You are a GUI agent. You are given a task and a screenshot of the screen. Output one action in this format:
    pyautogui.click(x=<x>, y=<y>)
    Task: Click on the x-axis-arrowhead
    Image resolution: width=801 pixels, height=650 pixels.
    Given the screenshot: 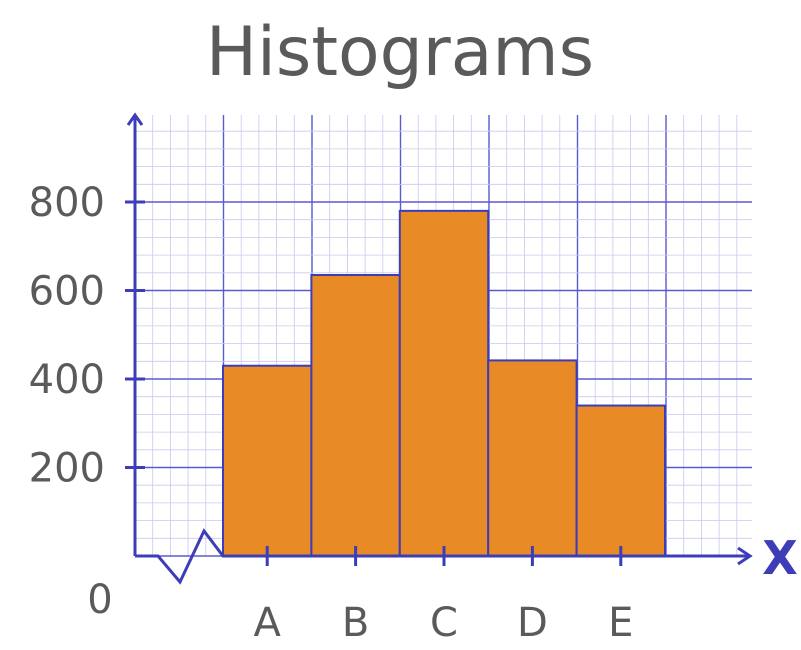 What is the action you would take?
    pyautogui.click(x=745, y=556)
    